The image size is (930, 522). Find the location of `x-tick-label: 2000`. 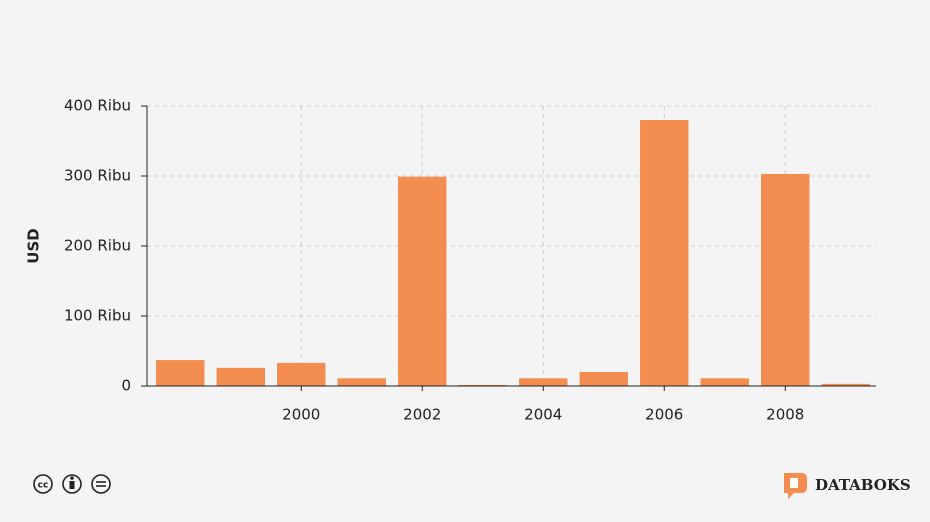

x-tick-label: 2000 is located at coordinates (301, 415).